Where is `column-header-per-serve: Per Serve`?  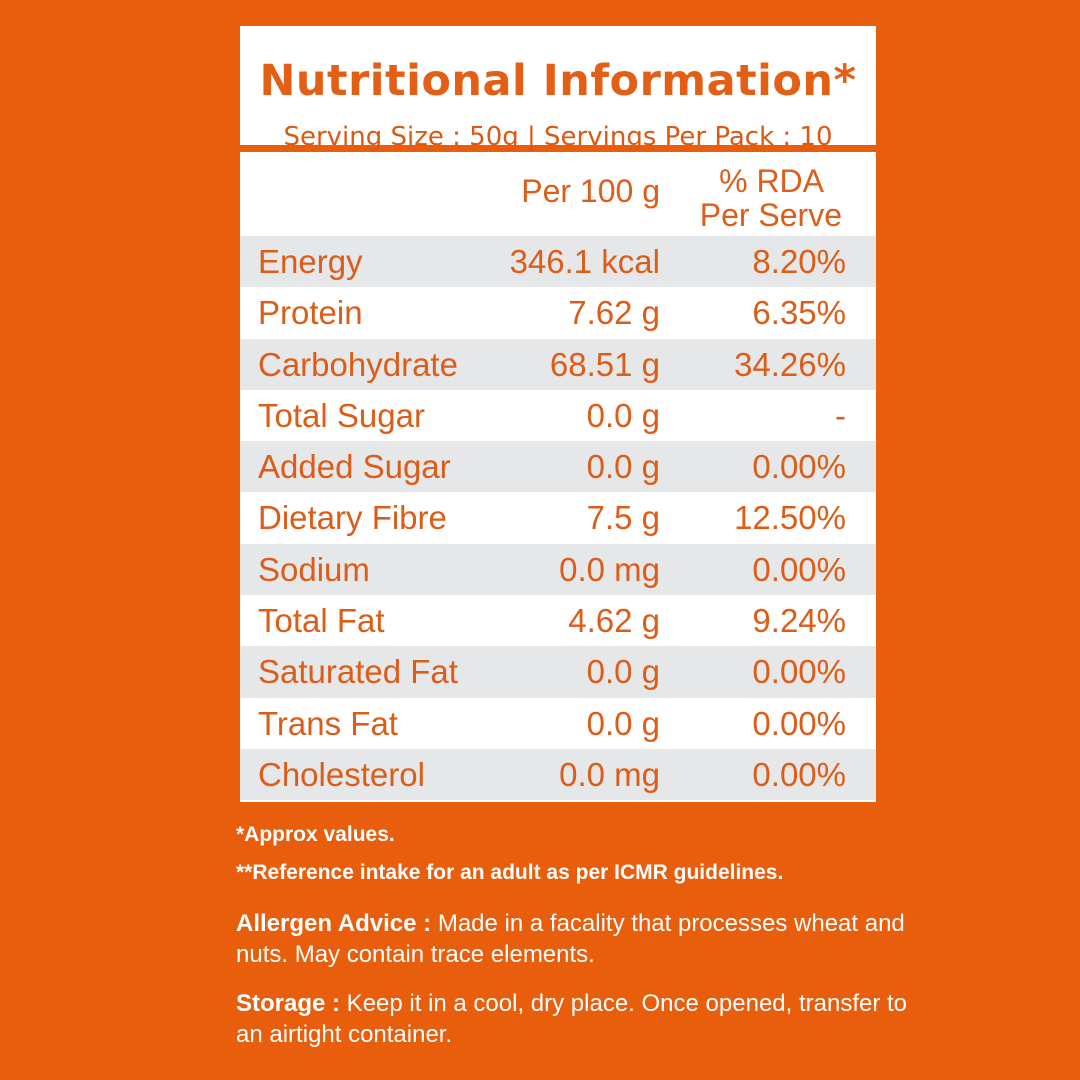 column-header-per-serve: Per Serve is located at coordinates (770, 215).